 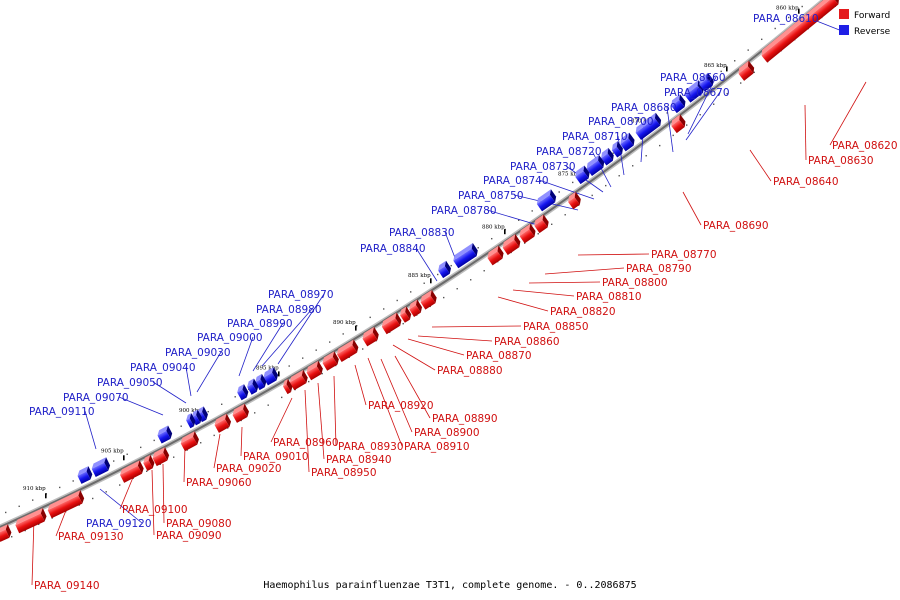 I want to click on label-para_09010: PARA_09010, so click(x=276, y=457).